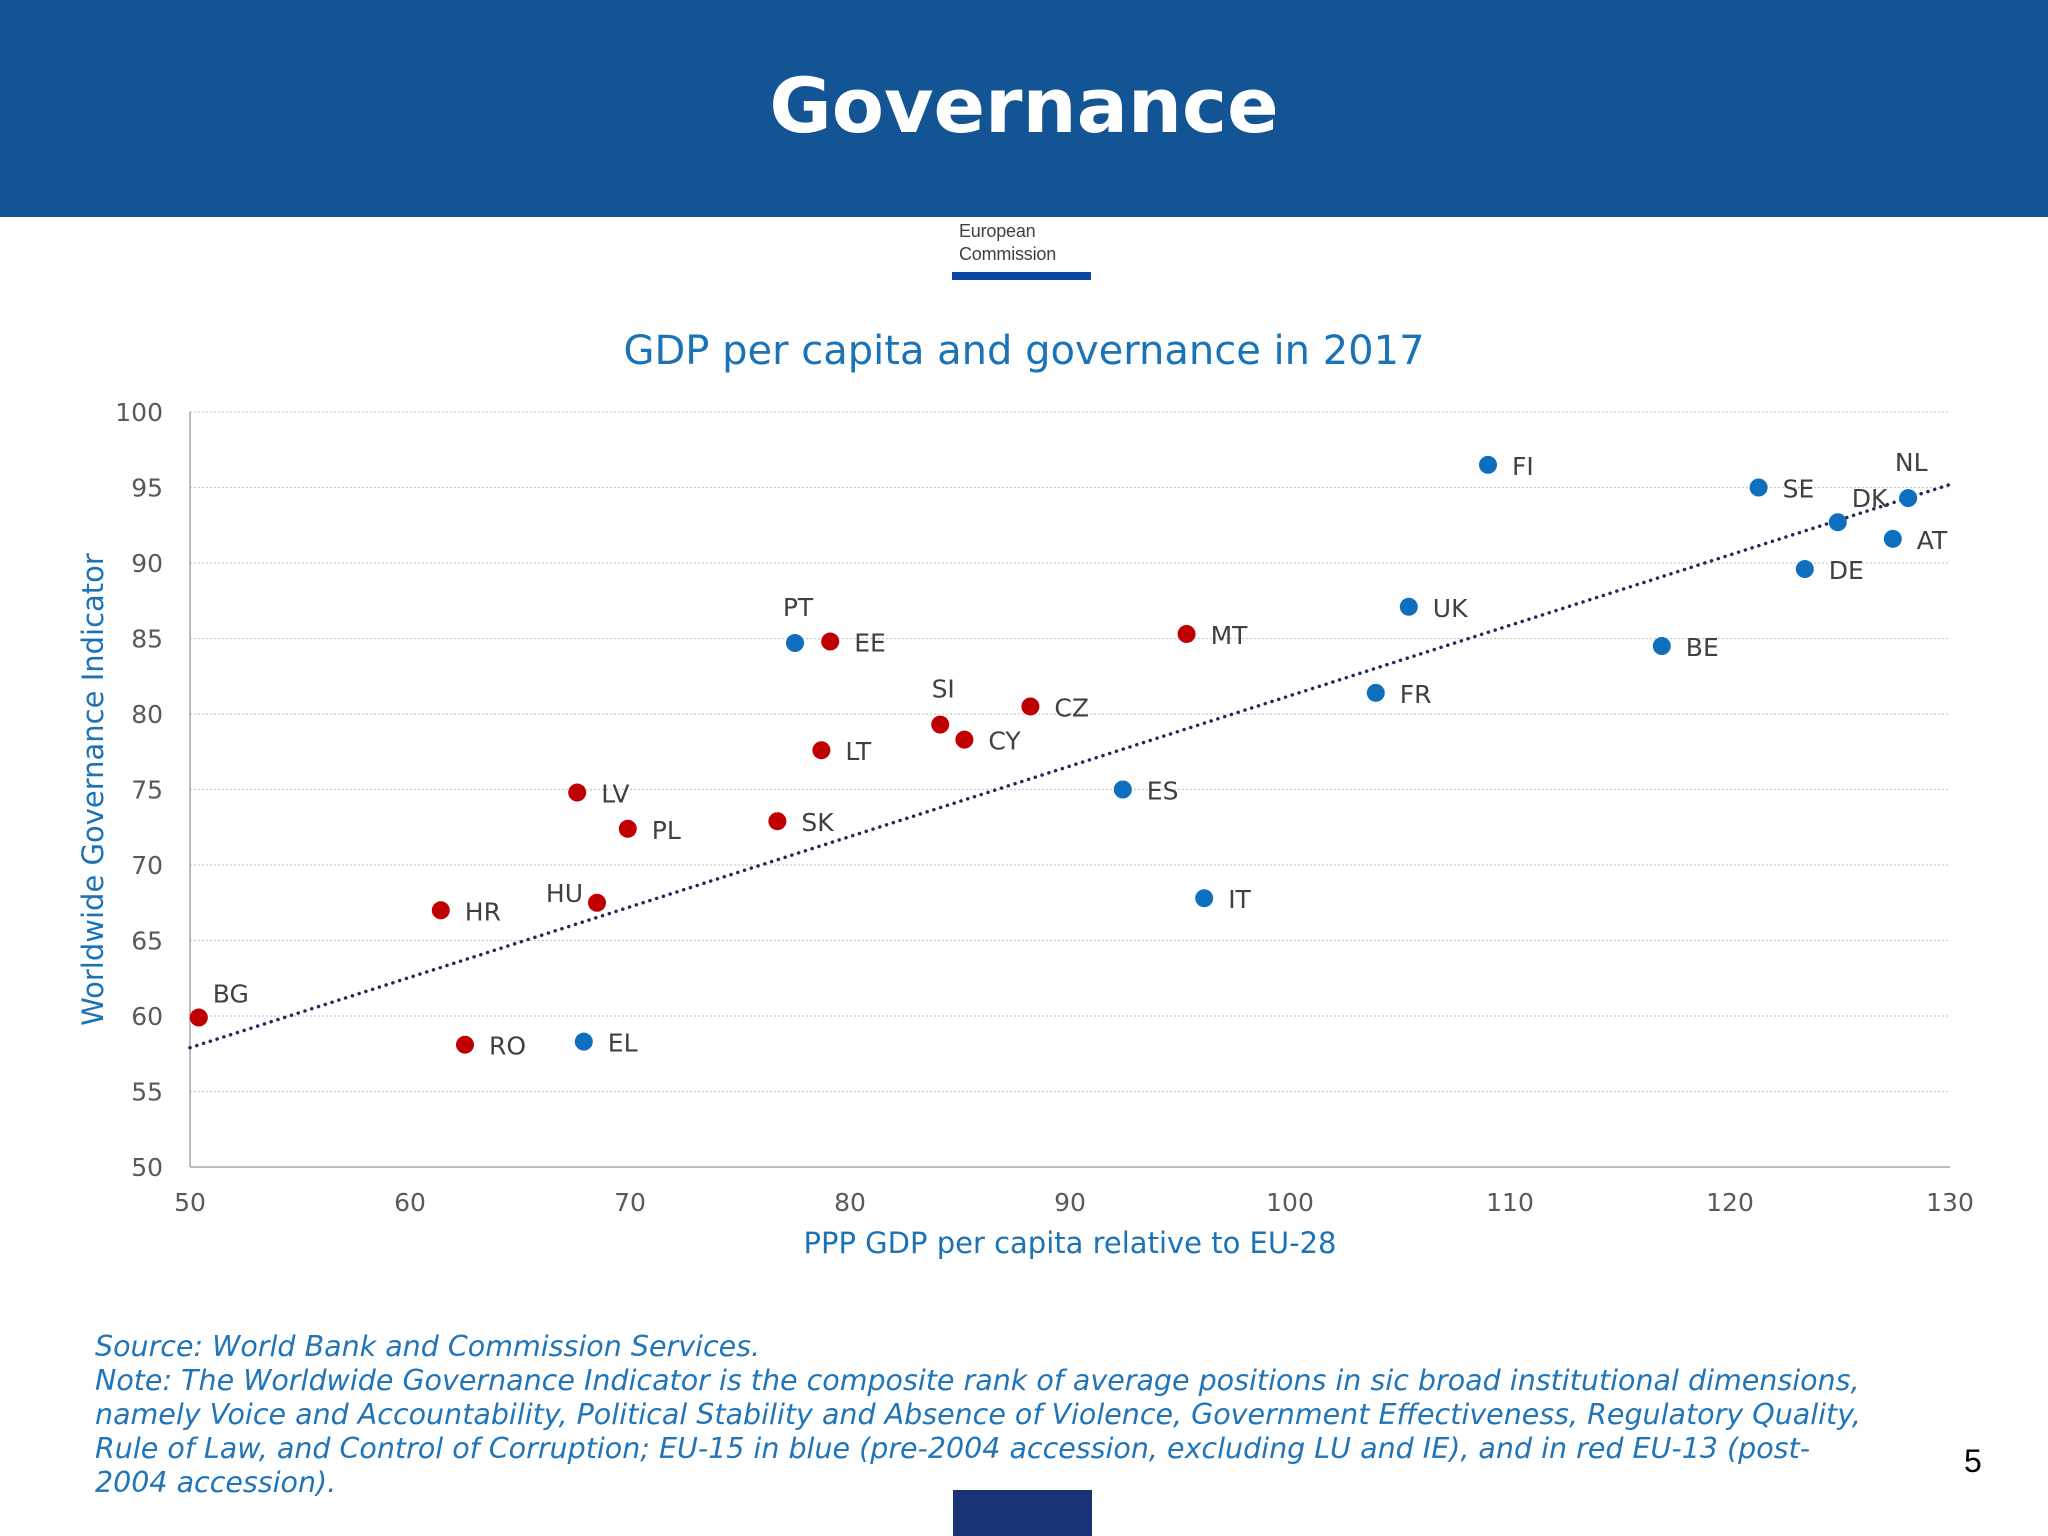 This screenshot has width=2048, height=1536. Describe the element at coordinates (830, 641) in the screenshot. I see `data-point-ee` at that location.